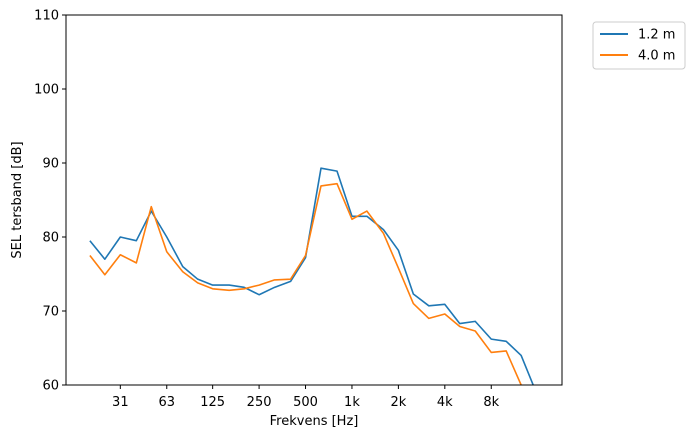 The width and height of the screenshot is (693, 438). What do you see at coordinates (314, 421) in the screenshot?
I see `x-axis-label: Frekvens [Hz]` at bounding box center [314, 421].